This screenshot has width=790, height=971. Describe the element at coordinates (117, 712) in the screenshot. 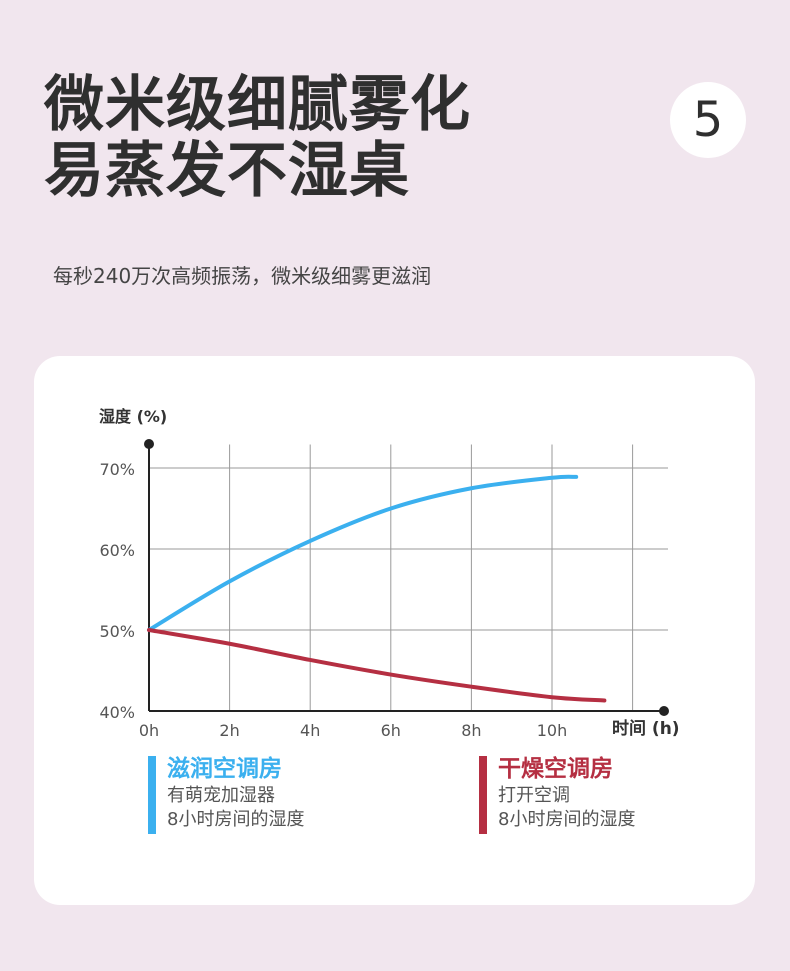

I see `y-tick-label: 40%` at that location.